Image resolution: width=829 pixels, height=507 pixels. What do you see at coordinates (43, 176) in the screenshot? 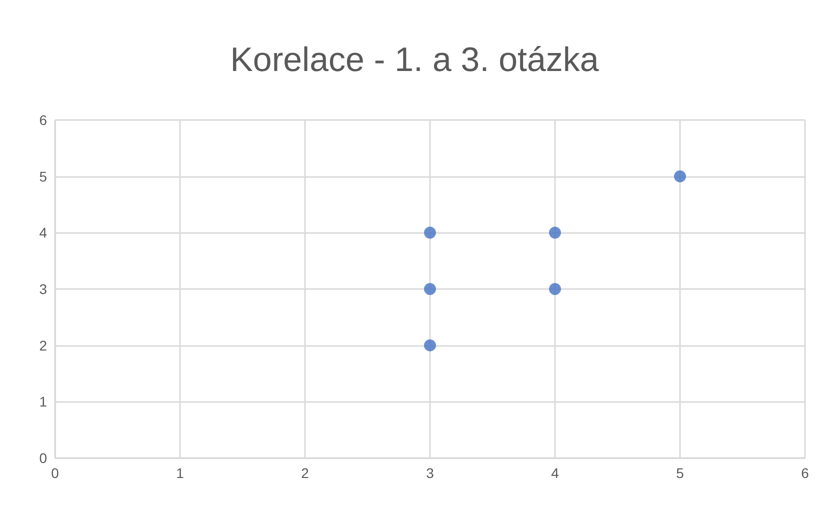
I see `y-tick-label: 5` at bounding box center [43, 176].